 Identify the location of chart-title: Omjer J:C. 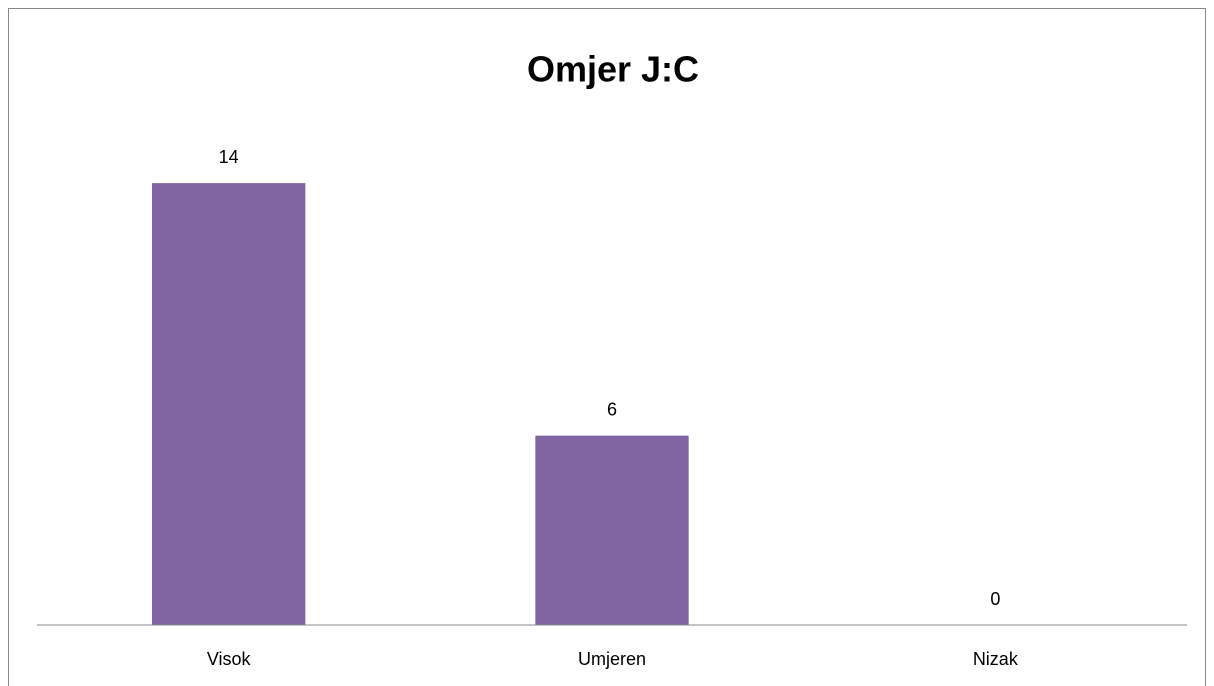
(613, 69).